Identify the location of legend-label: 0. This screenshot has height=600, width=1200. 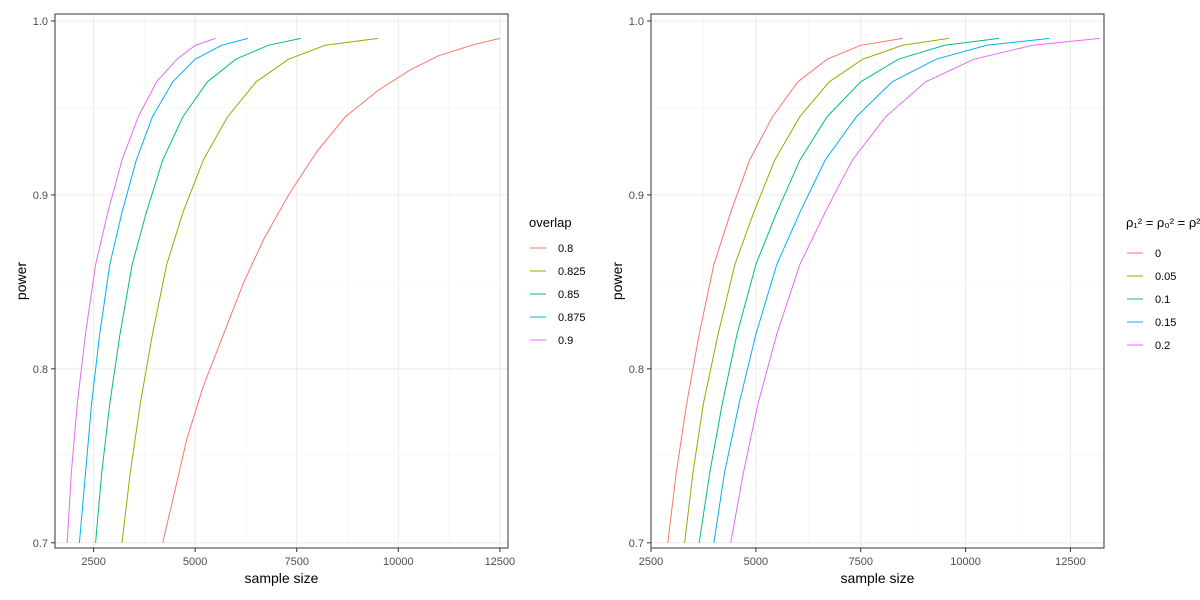
(1158, 254).